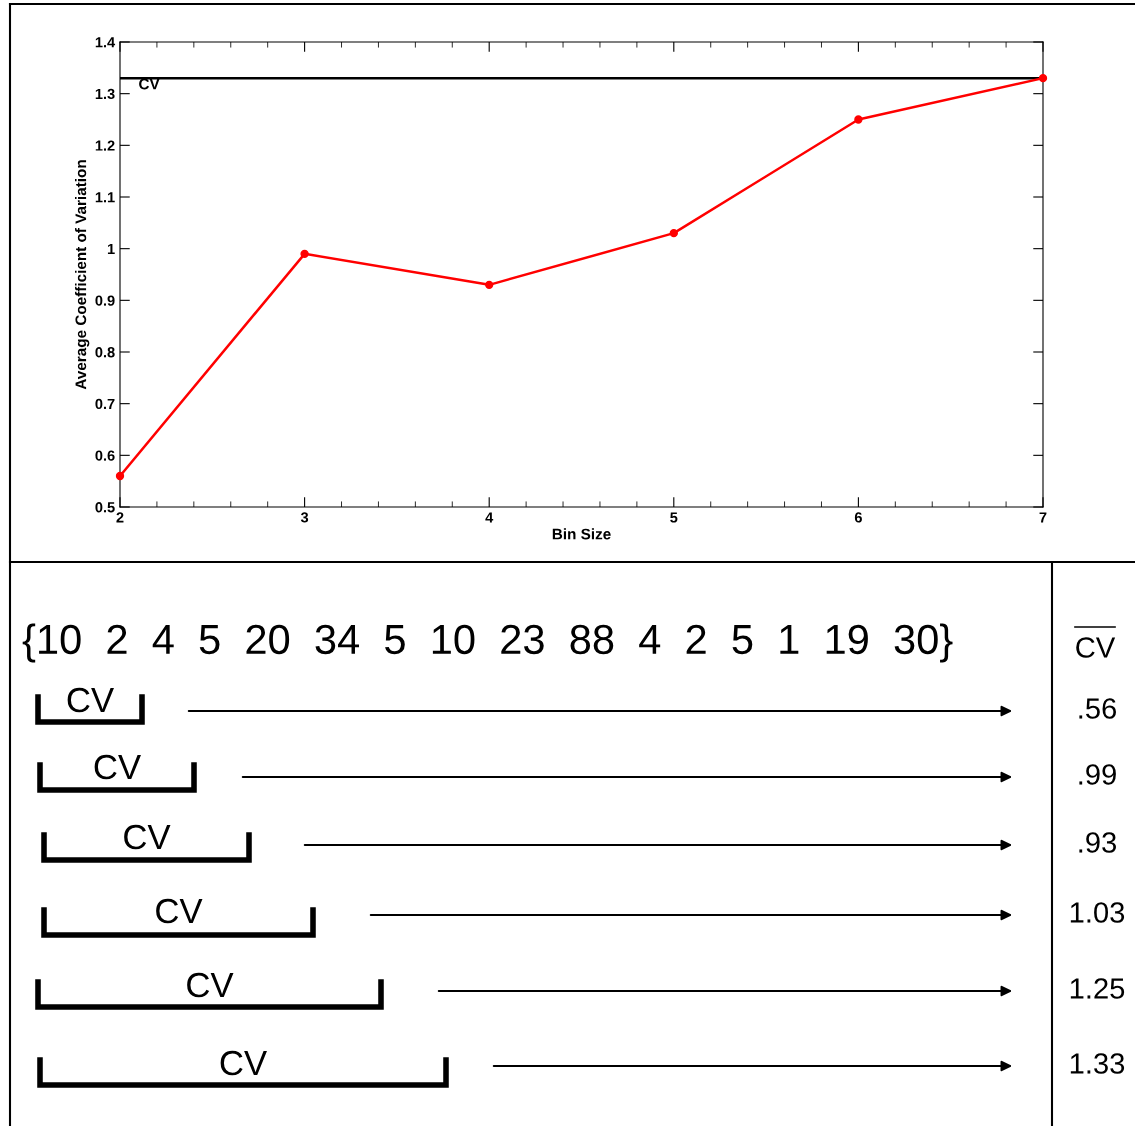  Describe the element at coordinates (489, 517) in the screenshot. I see `x-tick-label: 4` at that location.